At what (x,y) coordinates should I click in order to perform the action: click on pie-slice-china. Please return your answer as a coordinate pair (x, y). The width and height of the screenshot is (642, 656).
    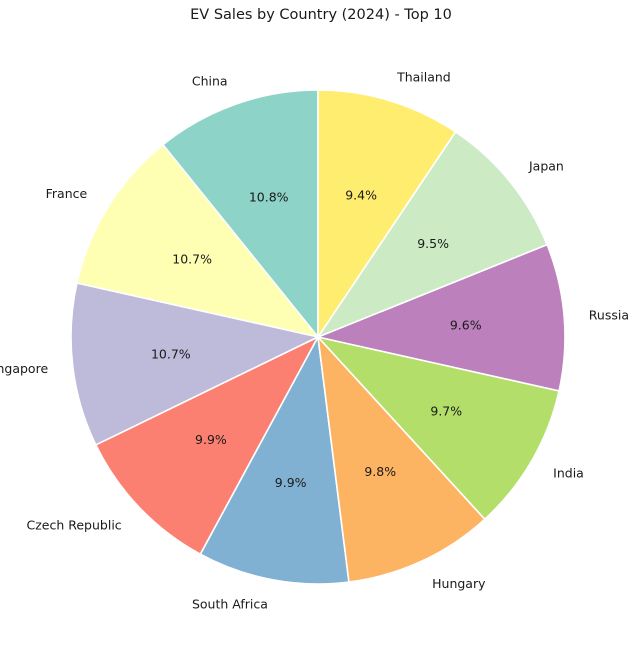
    Looking at the image, I should click on (240, 214).